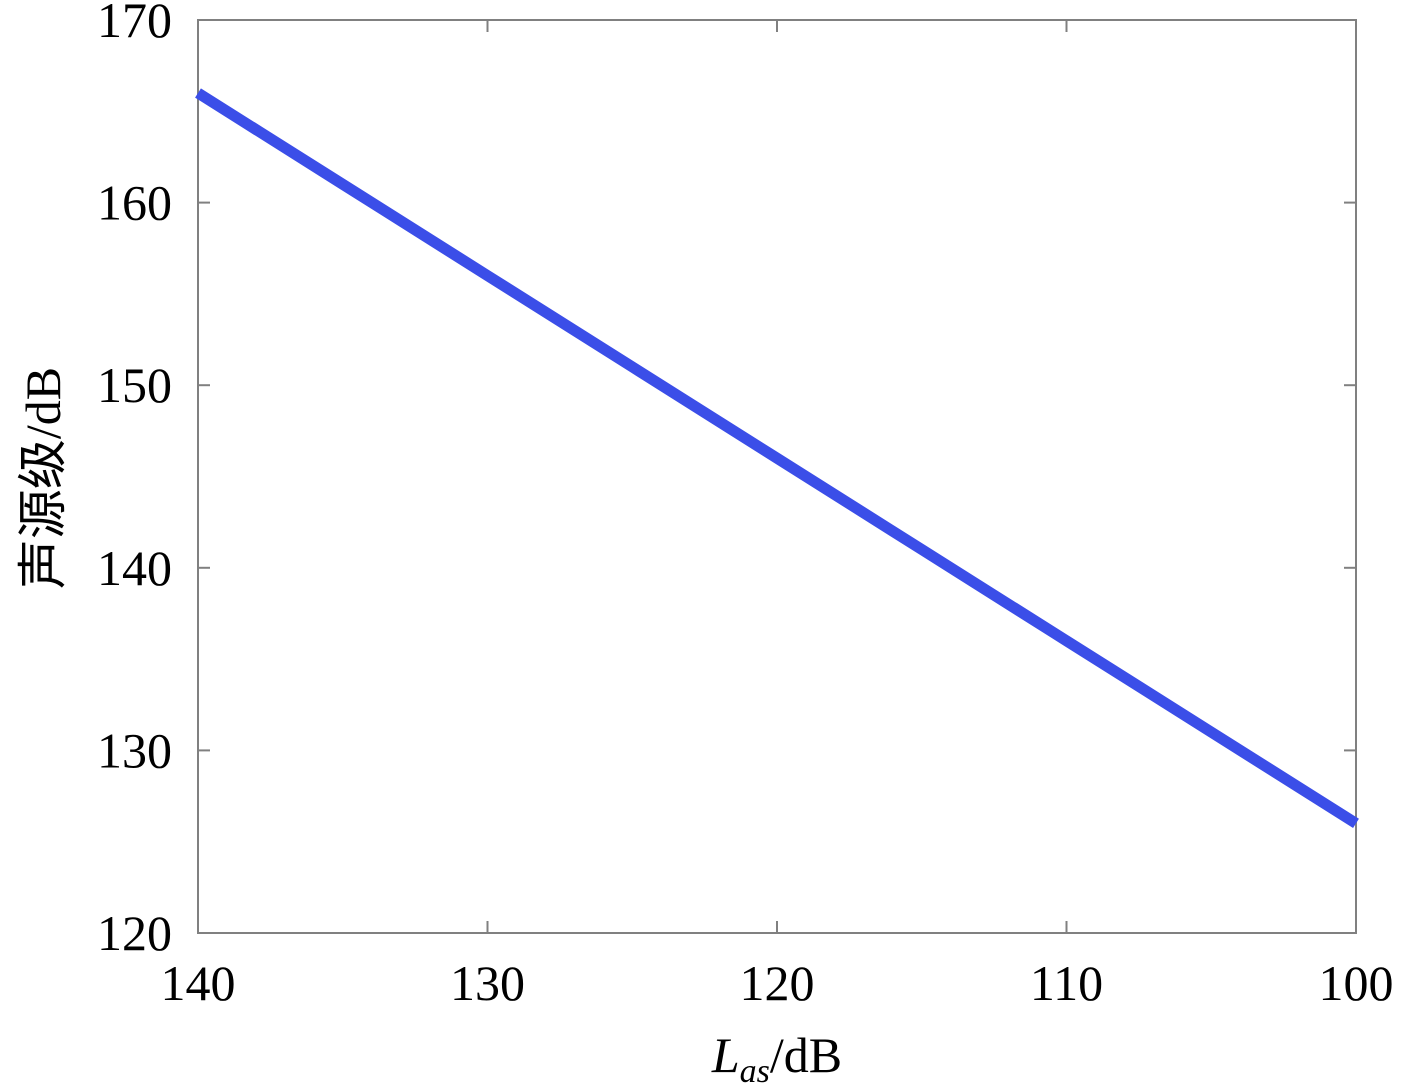 This screenshot has width=1417, height=1087. What do you see at coordinates (134, 480) in the screenshot?
I see `y-axis-tick-labels: 120 130 140 150 160 170` at bounding box center [134, 480].